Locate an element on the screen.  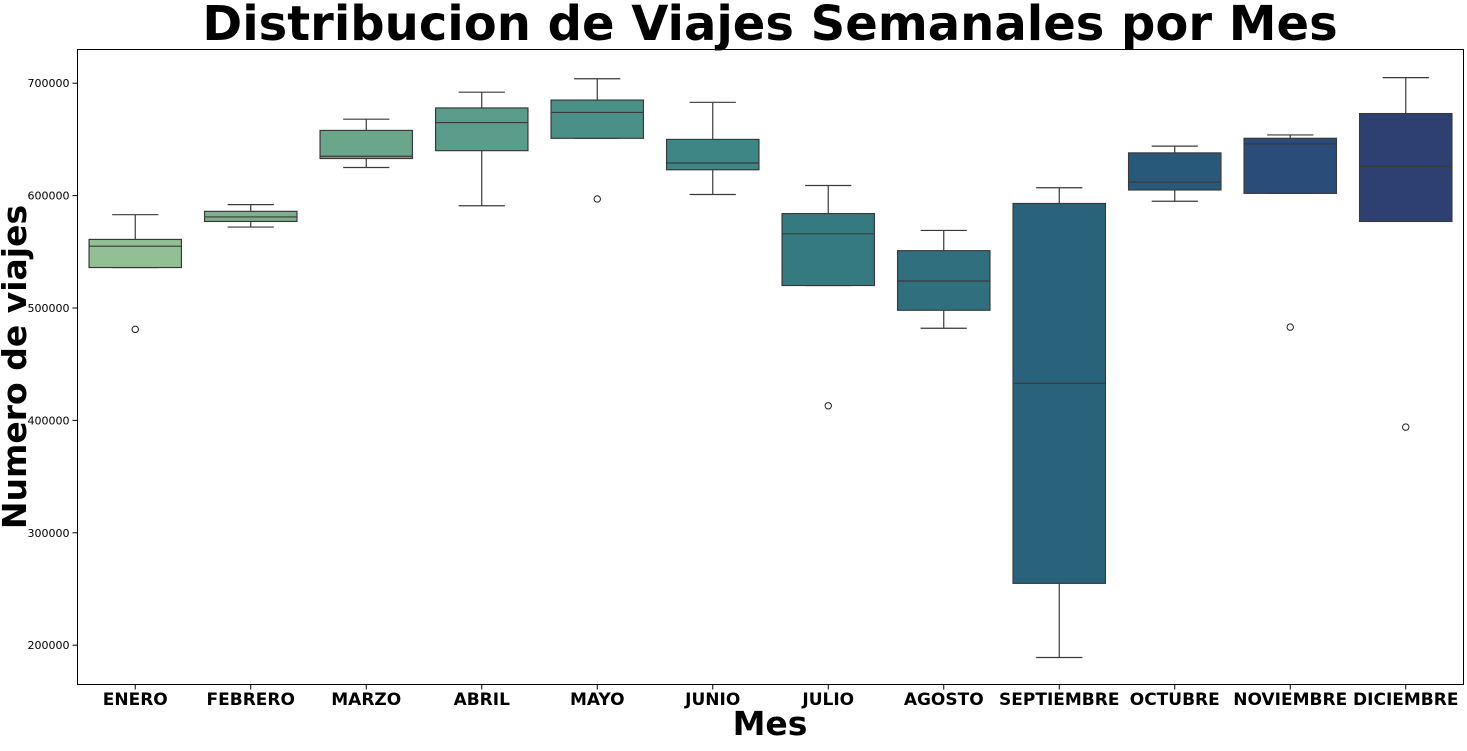
y-tick-label: 700000 is located at coordinates (49, 83).